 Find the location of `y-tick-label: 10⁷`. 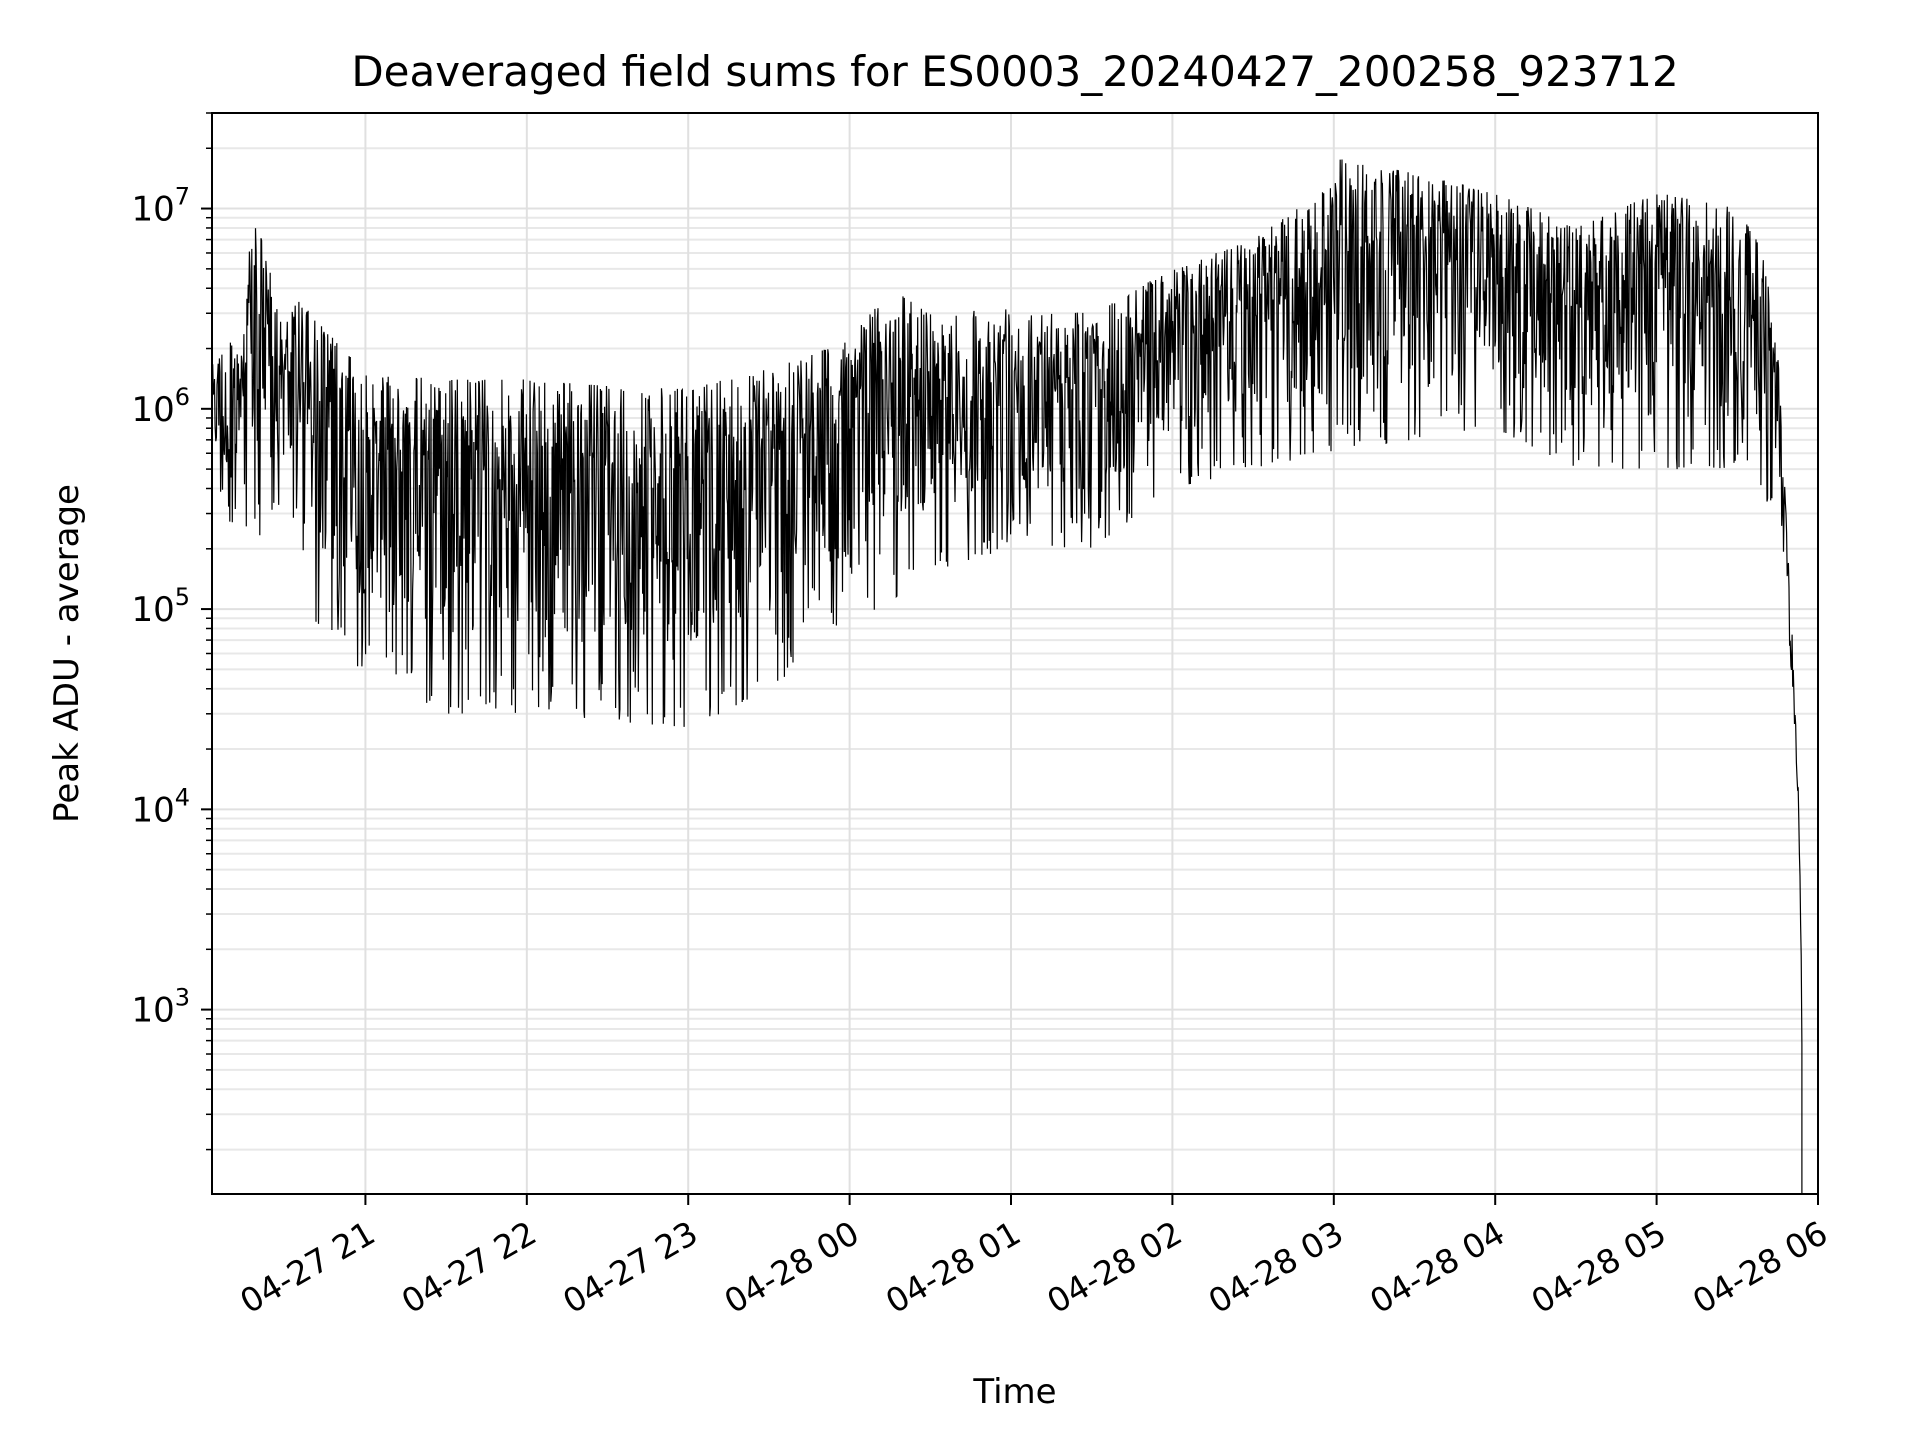

y-tick-label: 10⁷ is located at coordinates (160, 206).